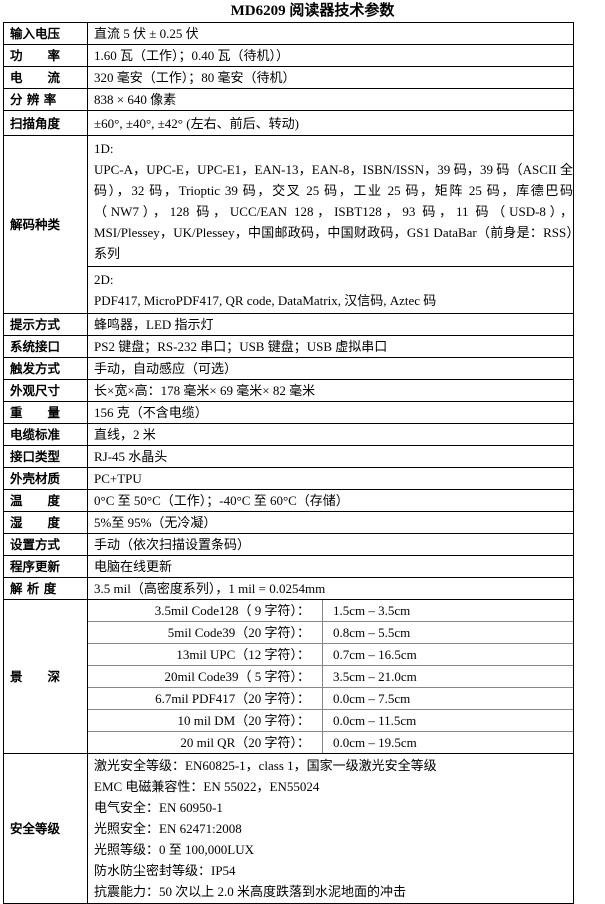  I want to click on row-value: 直流 5 伏 ± 0.25 伏, so click(330, 33).